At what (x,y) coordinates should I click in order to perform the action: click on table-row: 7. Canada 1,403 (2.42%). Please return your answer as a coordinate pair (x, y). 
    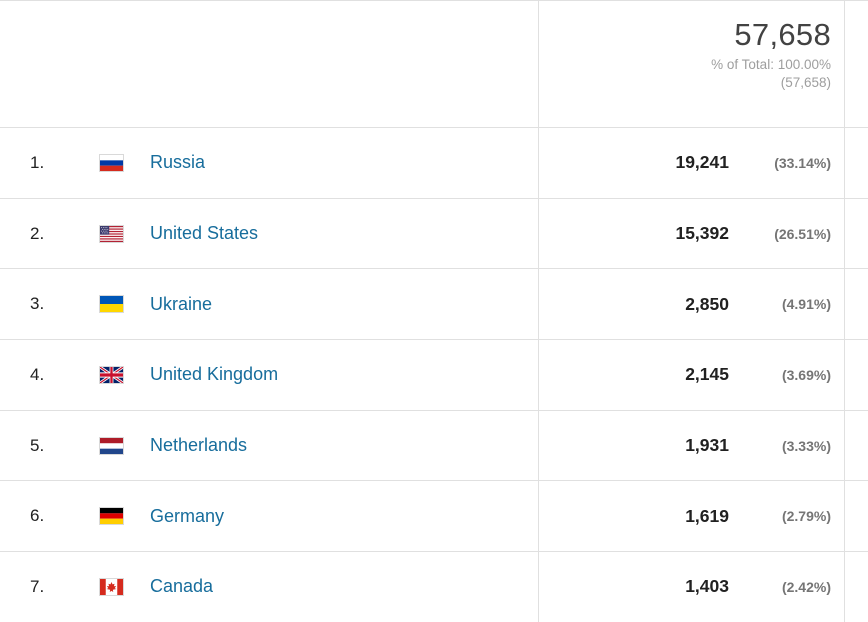
    Looking at the image, I should click on (434, 587).